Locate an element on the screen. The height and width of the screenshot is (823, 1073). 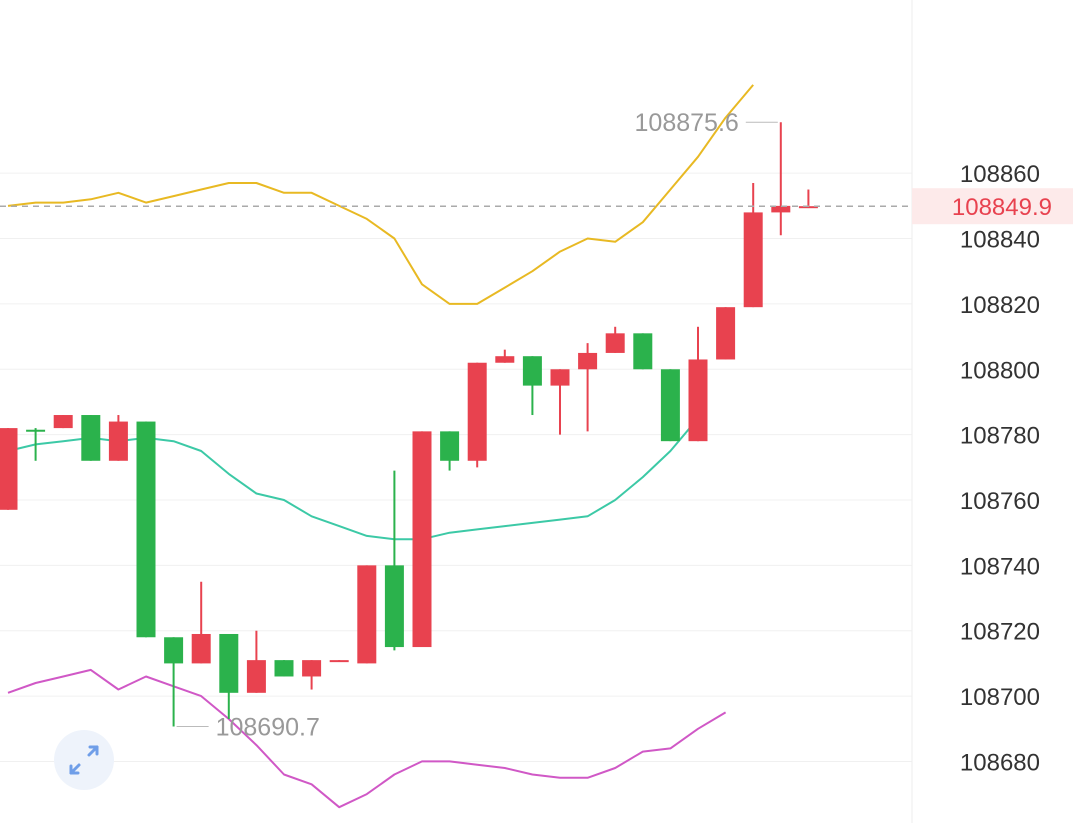
expand-button is located at coordinates (84, 760).